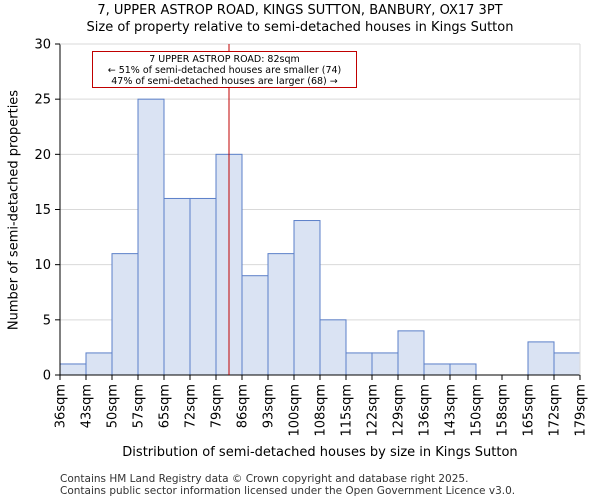 This screenshot has height=500, width=600. I want to click on x-tick-label: 72sqm, so click(191, 406).